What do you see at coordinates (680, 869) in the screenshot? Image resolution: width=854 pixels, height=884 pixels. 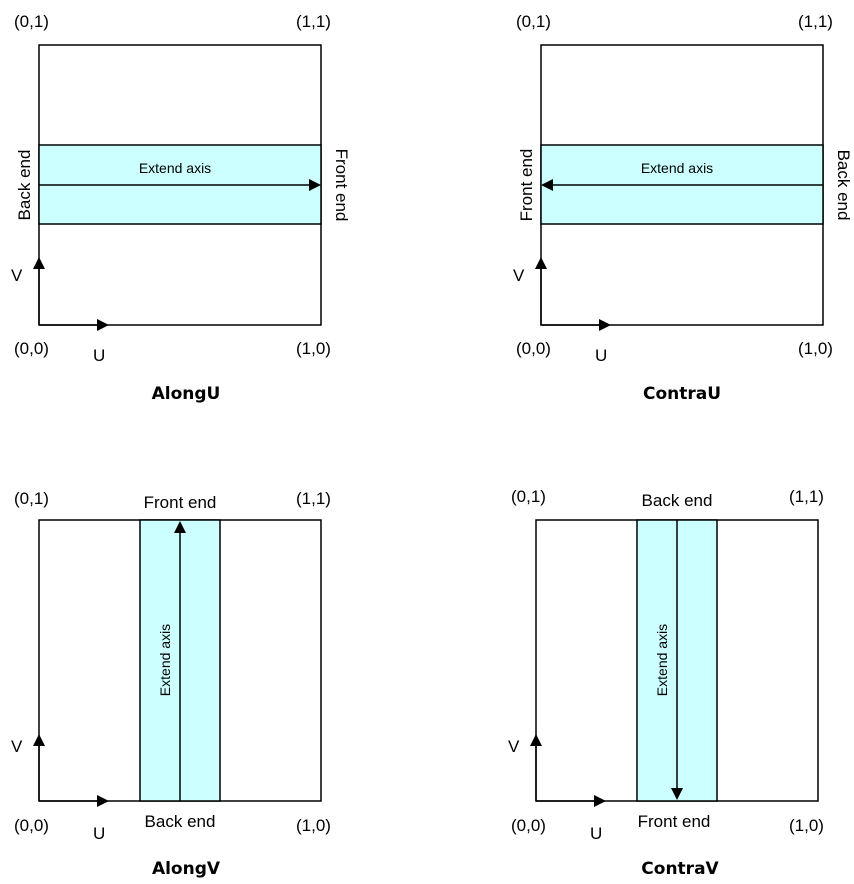 I see `caption: ContraV` at bounding box center [680, 869].